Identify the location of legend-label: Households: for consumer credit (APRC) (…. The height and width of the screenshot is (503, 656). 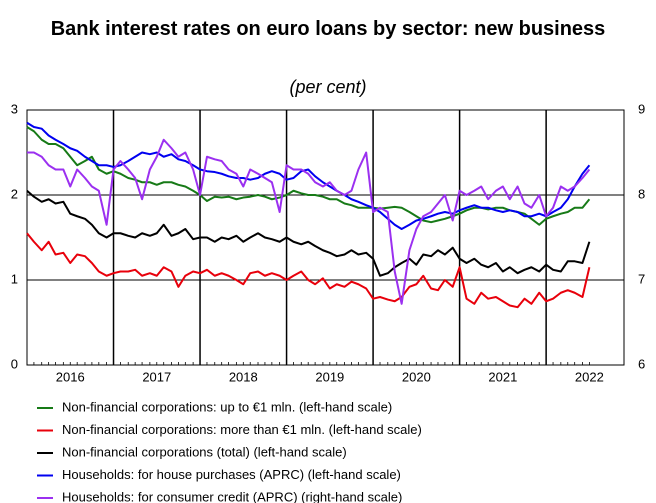
(232, 496).